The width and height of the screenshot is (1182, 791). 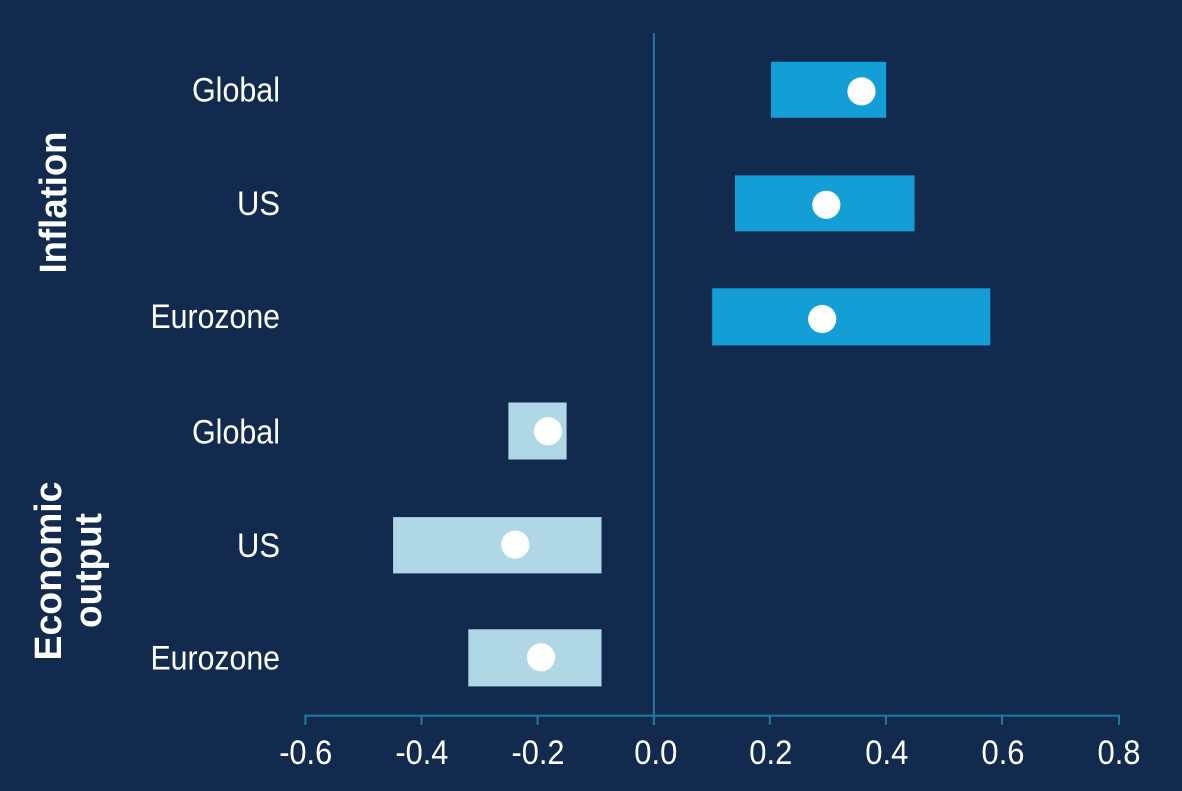 I want to click on svg-text: -0.4, so click(x=421, y=753).